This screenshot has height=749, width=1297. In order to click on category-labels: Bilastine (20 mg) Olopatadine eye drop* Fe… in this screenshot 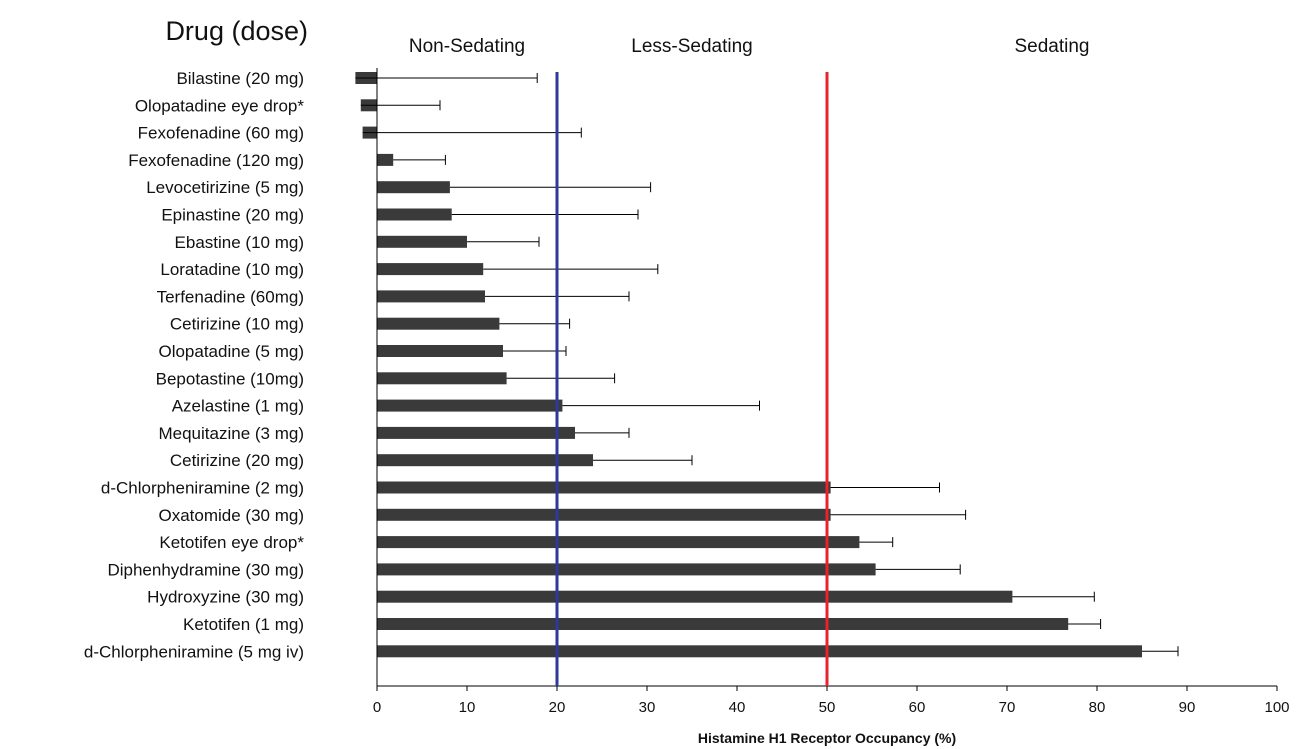, I will do `click(194, 365)`.